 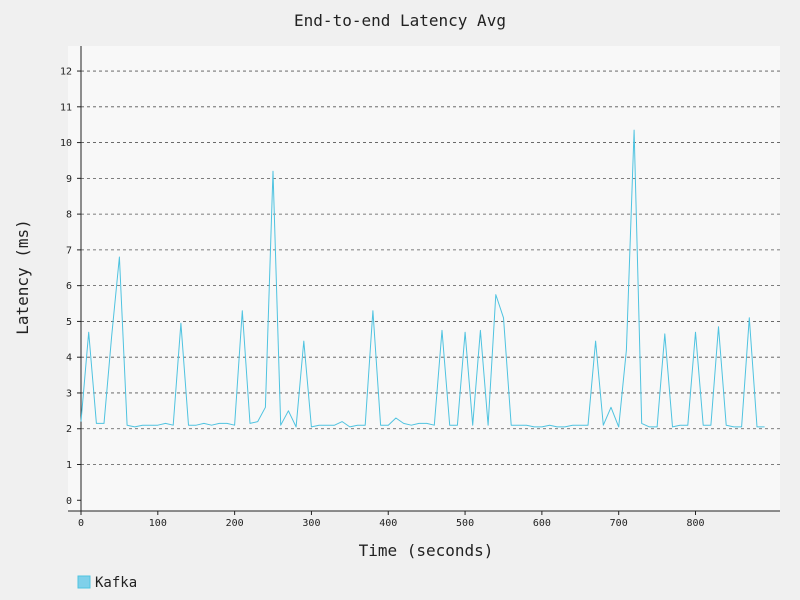 What do you see at coordinates (465, 523) in the screenshot?
I see `x-tick-label: 500` at bounding box center [465, 523].